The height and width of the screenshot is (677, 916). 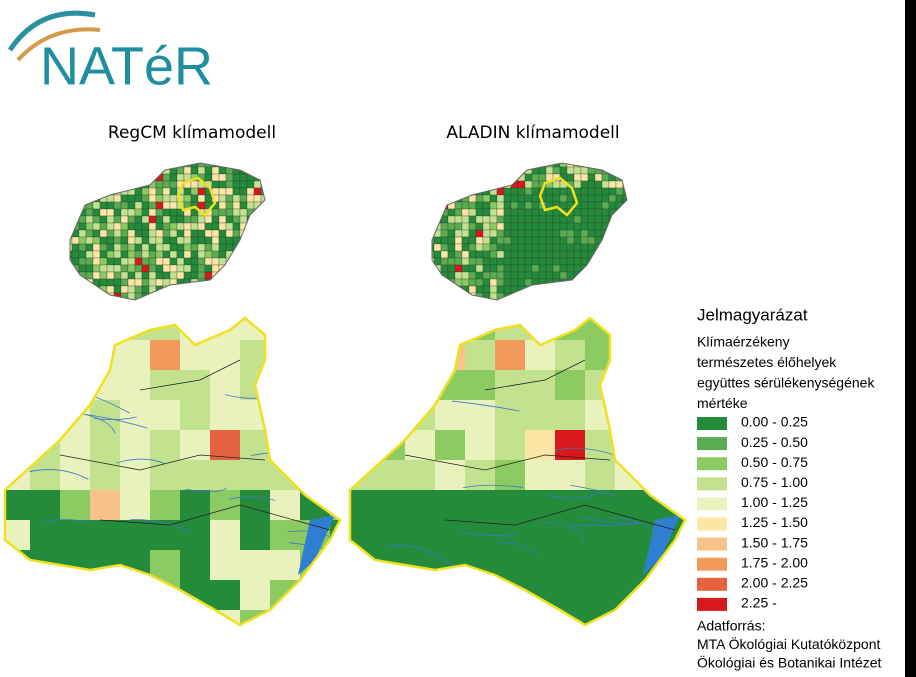 What do you see at coordinates (605, 524) in the screenshot?
I see `river` at bounding box center [605, 524].